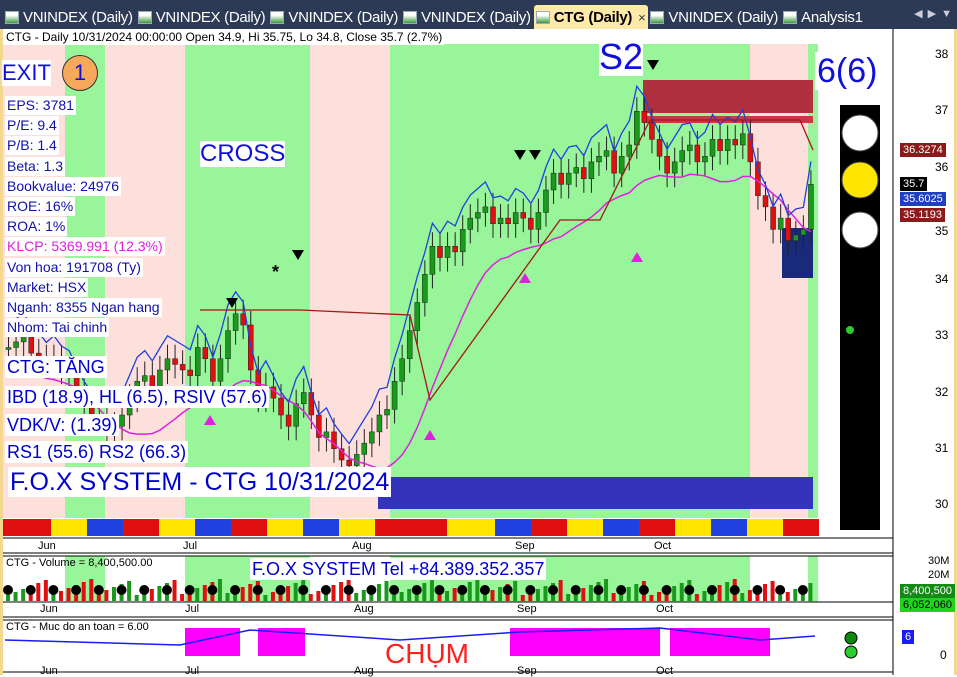  What do you see at coordinates (74, 267) in the screenshot?
I see `fundamental-item: Von hoa: 191708 (Ty)` at bounding box center [74, 267].